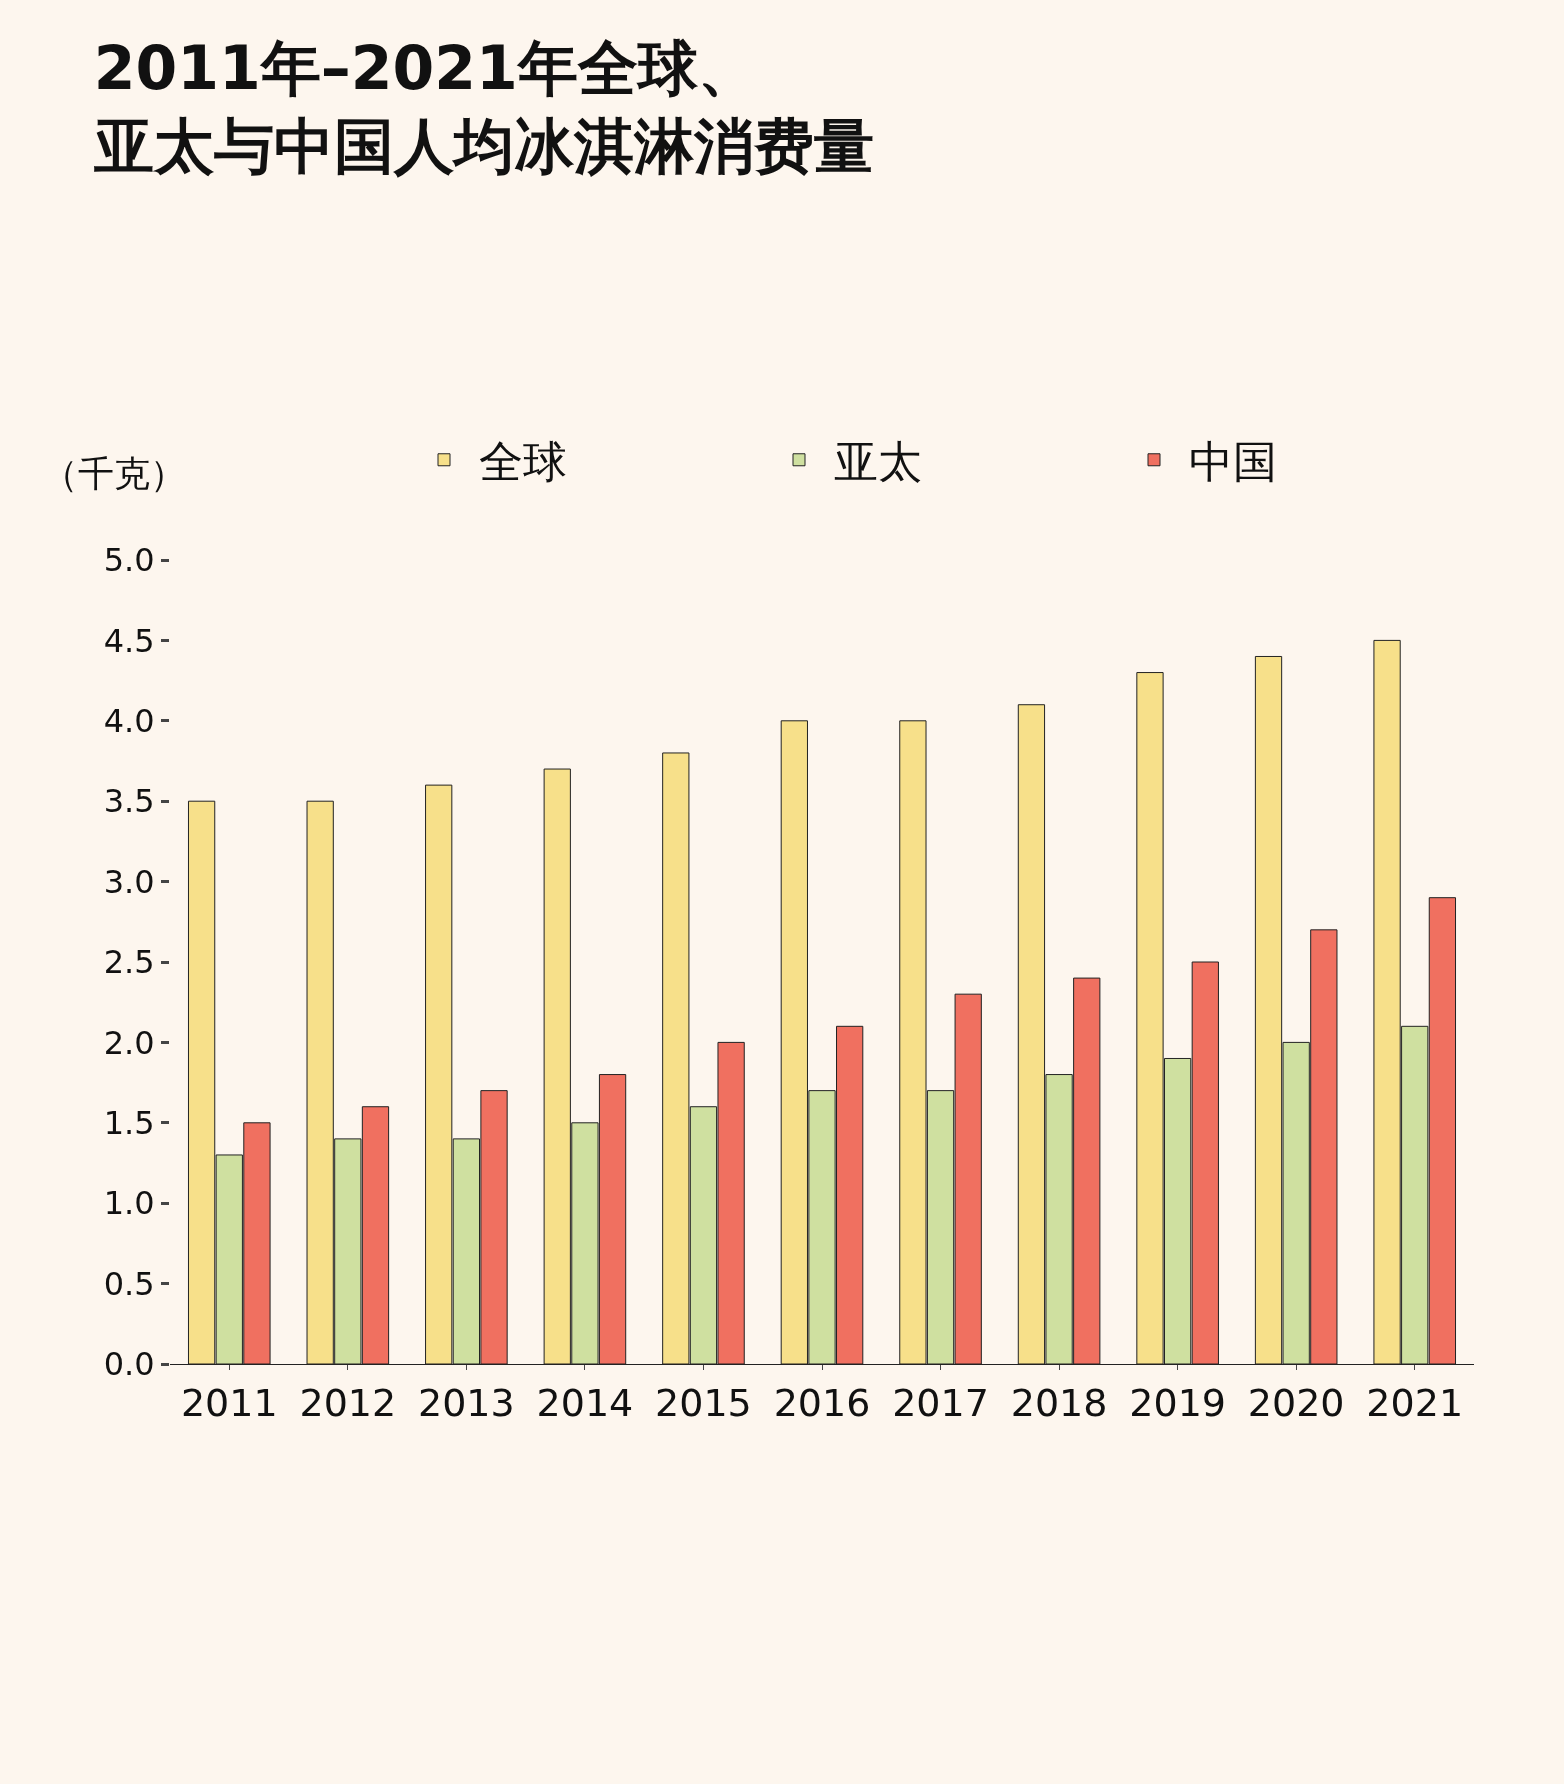 This screenshot has height=1784, width=1564. Describe the element at coordinates (466, 1402) in the screenshot. I see `x-tick-label: 2013` at that location.